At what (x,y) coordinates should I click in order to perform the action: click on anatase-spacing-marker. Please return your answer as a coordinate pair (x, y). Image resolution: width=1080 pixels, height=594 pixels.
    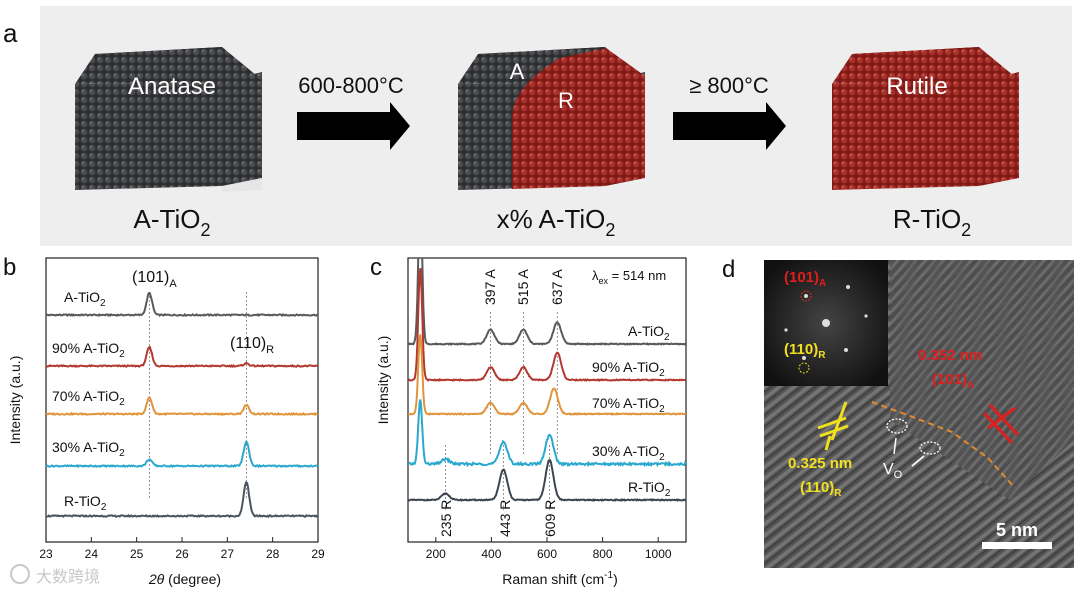
    Looking at the image, I should click on (1001, 424).